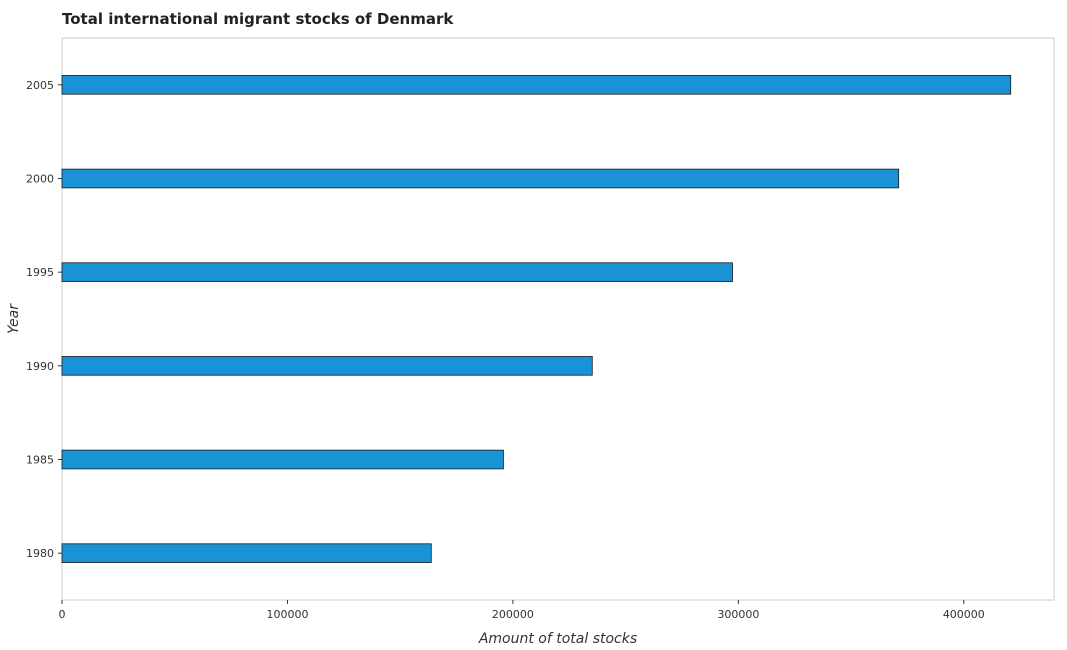 The width and height of the screenshot is (1067, 650). What do you see at coordinates (62, 614) in the screenshot?
I see `x-tick-label: 0` at bounding box center [62, 614].